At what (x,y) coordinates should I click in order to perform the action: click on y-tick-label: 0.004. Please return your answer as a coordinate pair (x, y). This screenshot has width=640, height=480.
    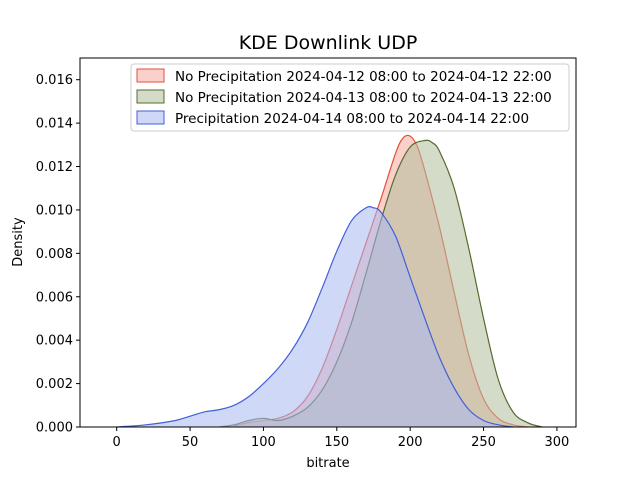
    Looking at the image, I should click on (54, 341).